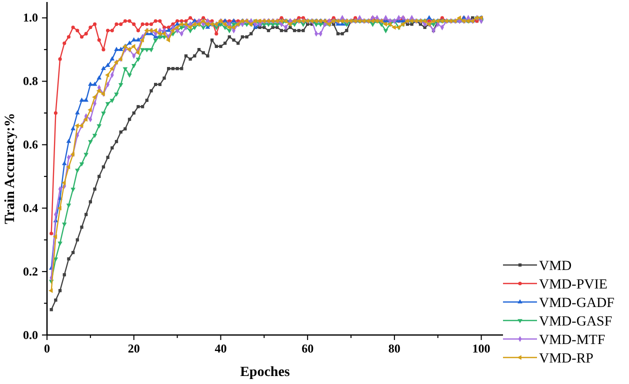  Describe the element at coordinates (10, 168) in the screenshot. I see `y-axis-title: Train Accuracy:%` at that location.